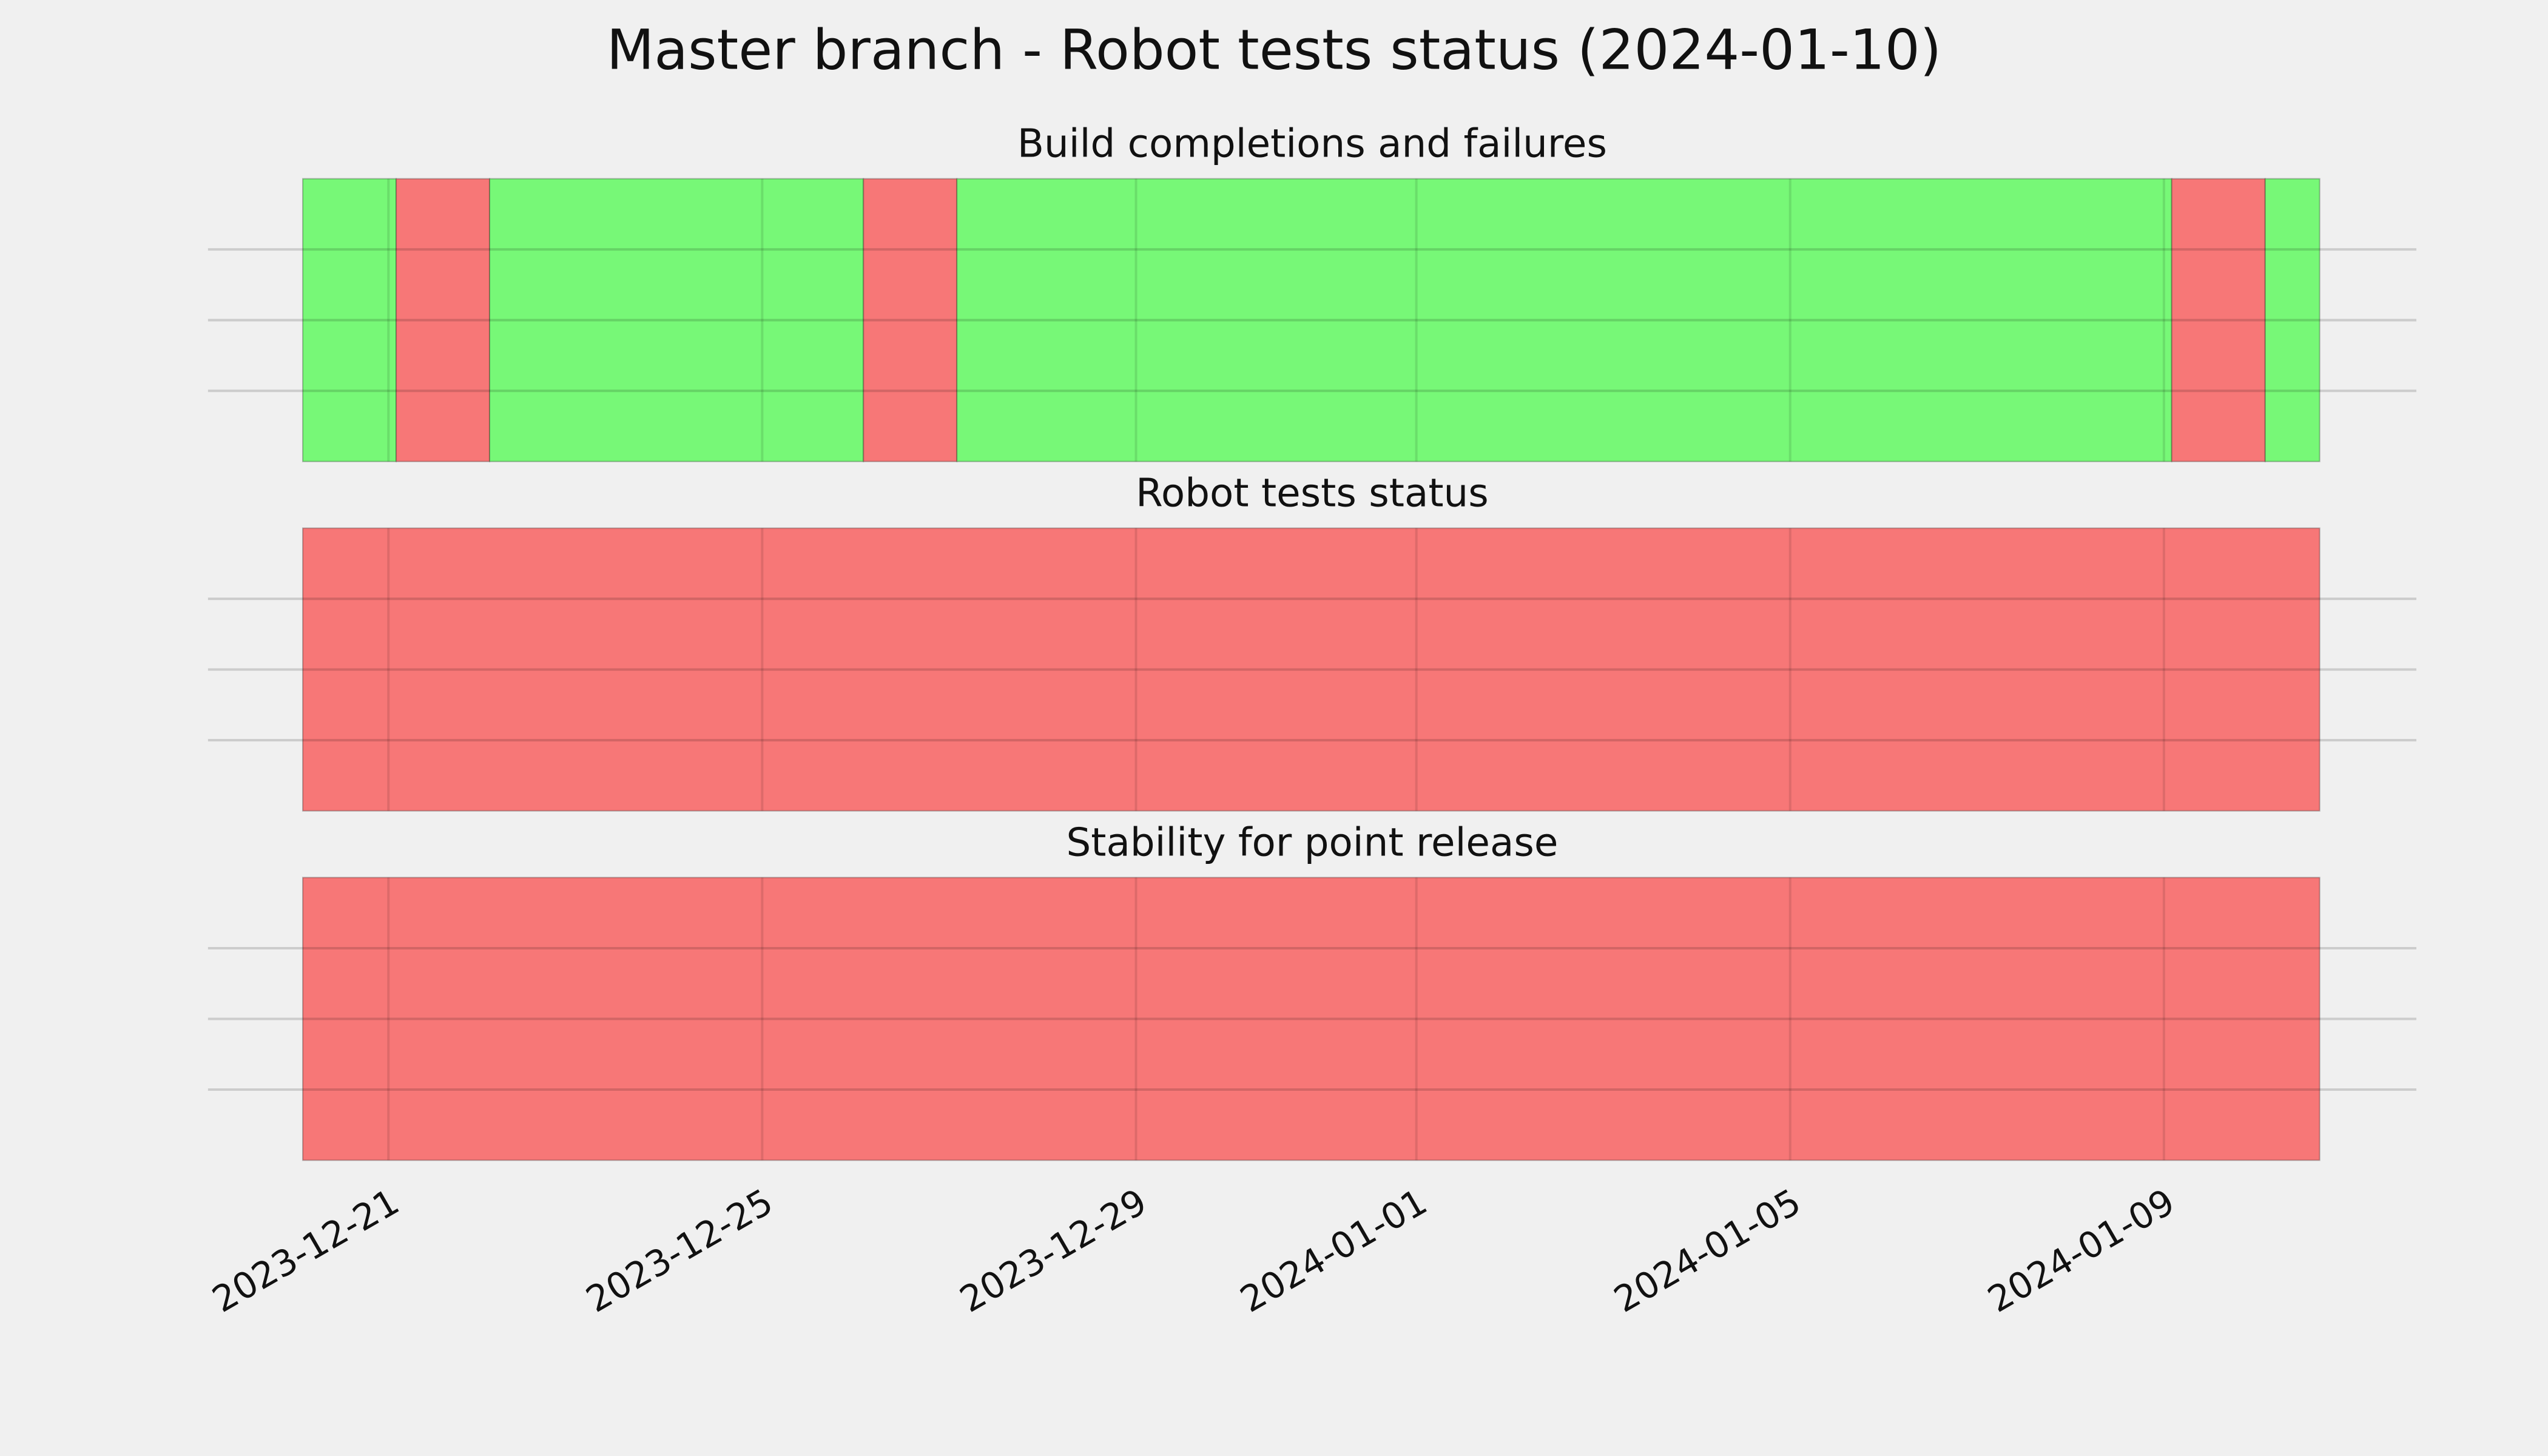 Image resolution: width=2548 pixels, height=1456 pixels. I want to click on chart-title: Build completions and failures, so click(1312, 144).